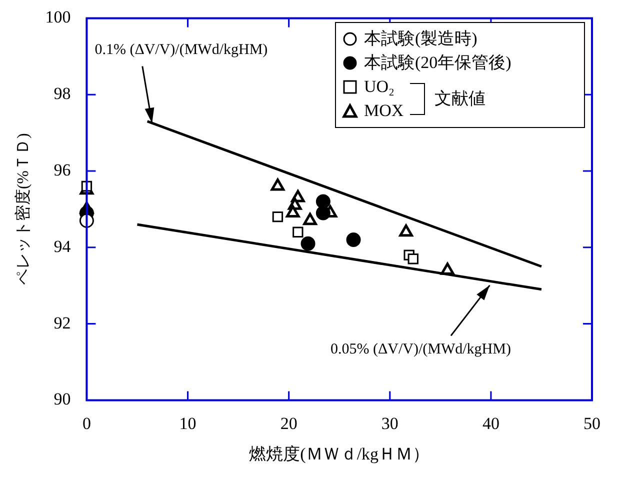 The height and width of the screenshot is (477, 617). Describe the element at coordinates (62, 94) in the screenshot. I see `y-tick-label: 98` at that location.